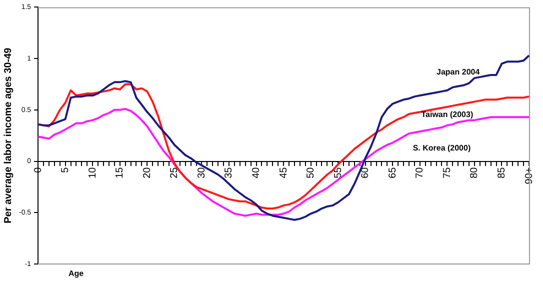  Describe the element at coordinates (92, 172) in the screenshot. I see `x-tick-label: 10` at that location.